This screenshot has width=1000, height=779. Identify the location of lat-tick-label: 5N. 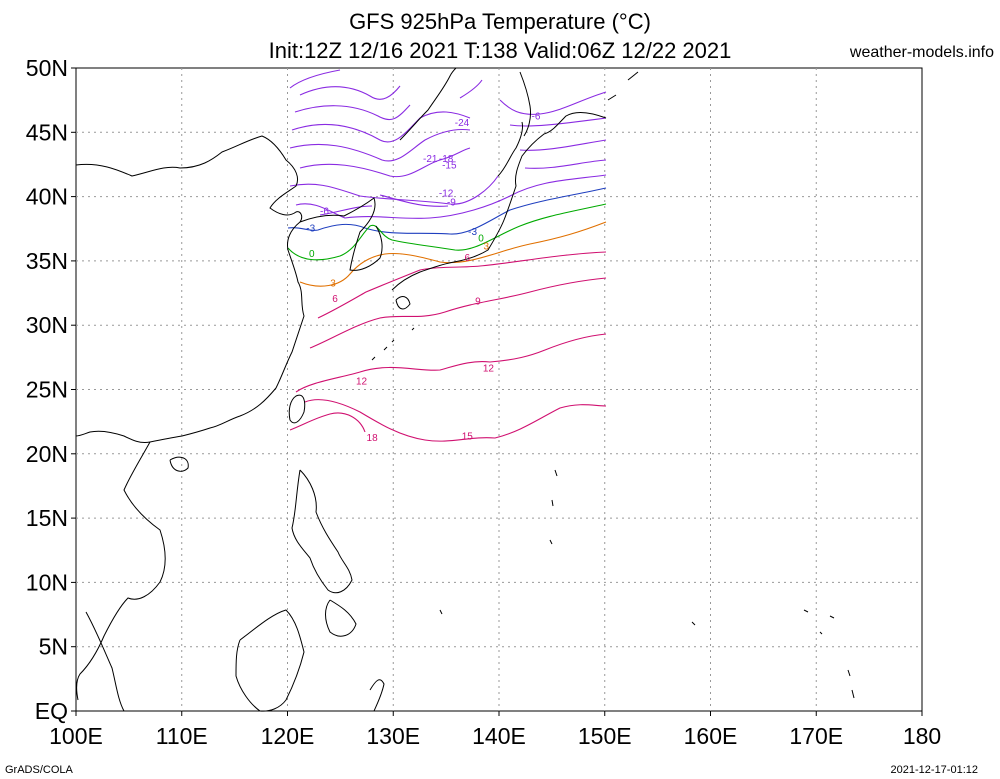
(53, 647).